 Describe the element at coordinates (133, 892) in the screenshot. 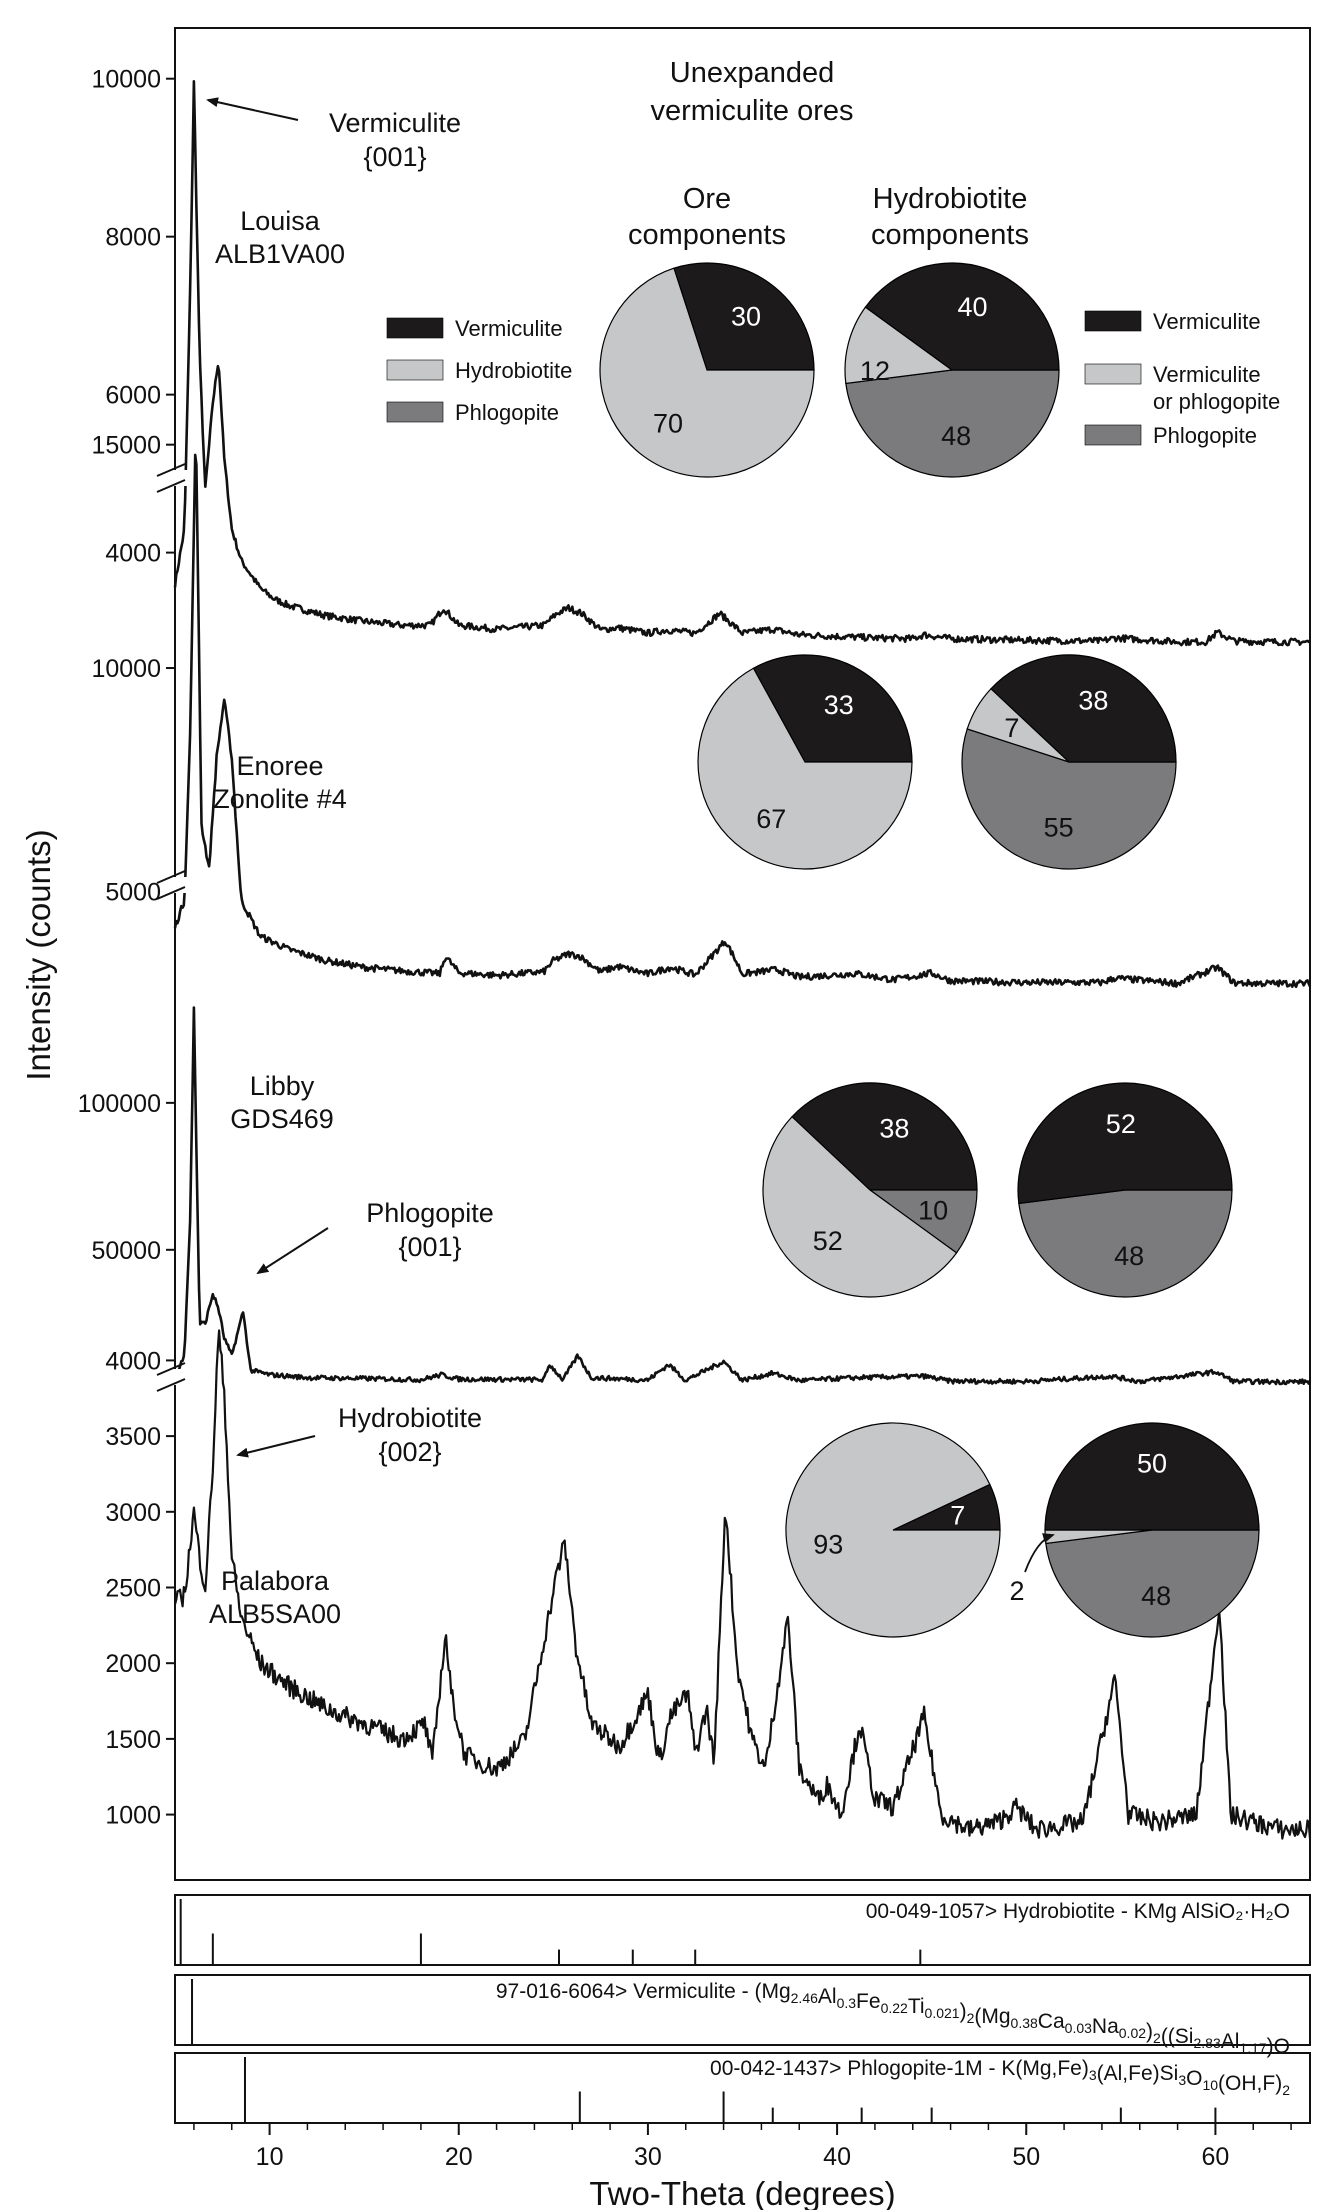

I see `y-tick-label: 5000` at that location.